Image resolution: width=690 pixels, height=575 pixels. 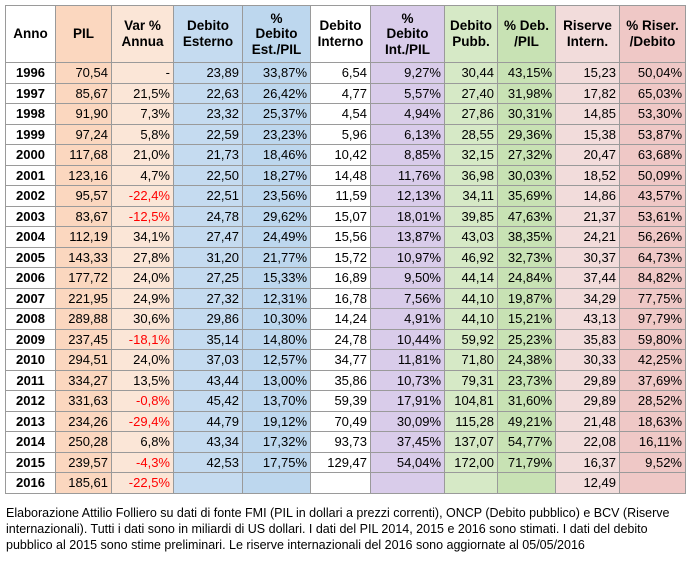 What do you see at coordinates (30, 134) in the screenshot?
I see `cell-anno: 1999` at bounding box center [30, 134].